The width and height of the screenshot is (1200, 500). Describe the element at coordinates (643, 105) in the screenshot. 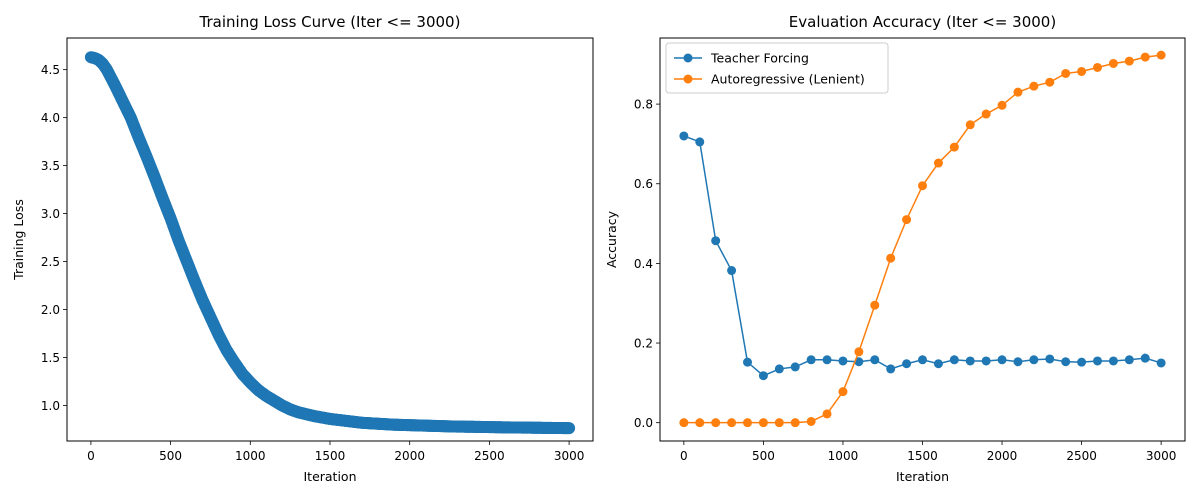

I see `y-tick-label: 0.8` at that location.